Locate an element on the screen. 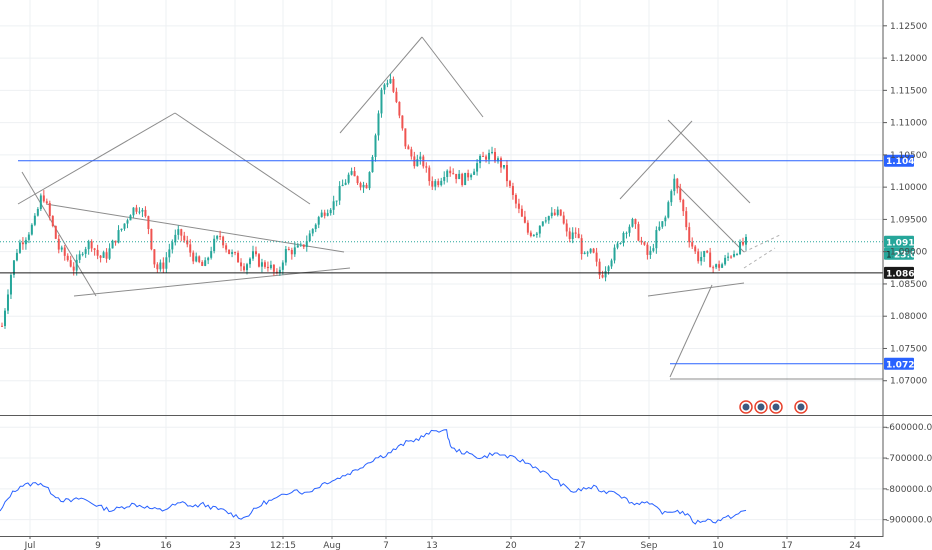 The height and width of the screenshot is (550, 932). time-axis: Jul 9 16 23 12:15 Aug 7 13 20 27 Sep 10 17 24 is located at coordinates (441, 543).